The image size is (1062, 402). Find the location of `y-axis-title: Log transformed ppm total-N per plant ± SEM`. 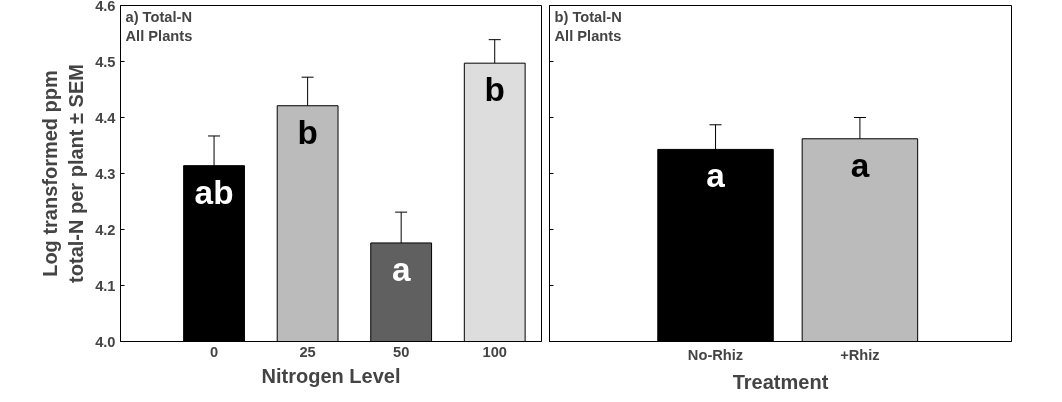

y-axis-title: Log transformed ppm total-N per plant ± SEM is located at coordinates (63, 173).